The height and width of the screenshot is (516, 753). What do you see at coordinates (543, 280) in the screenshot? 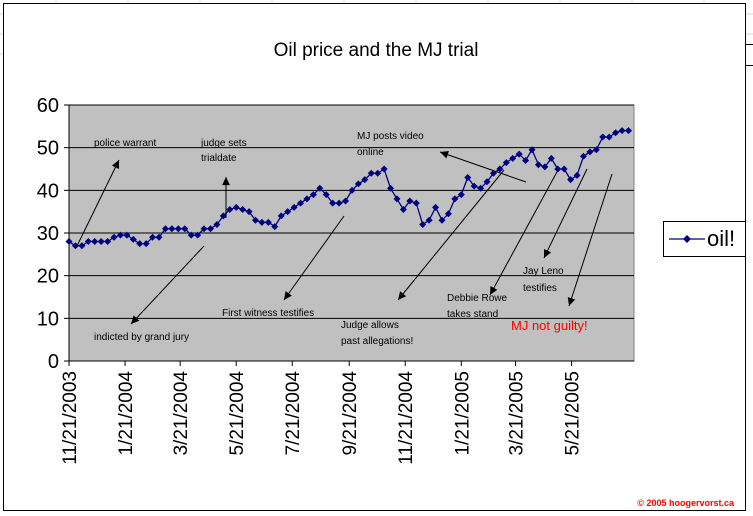
I see `annotation-label: Jay Leno testifies` at bounding box center [543, 280].